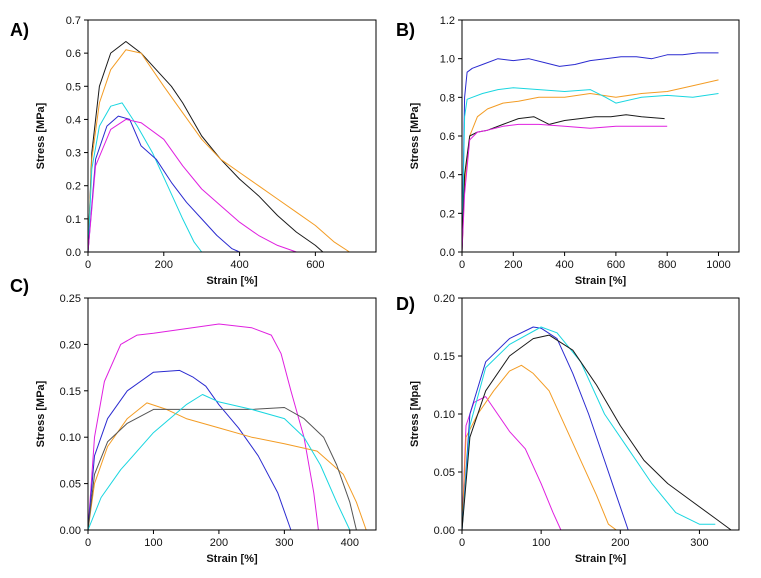  What do you see at coordinates (70, 299) in the screenshot?
I see `y-tick-label: 0.25` at bounding box center [70, 299].